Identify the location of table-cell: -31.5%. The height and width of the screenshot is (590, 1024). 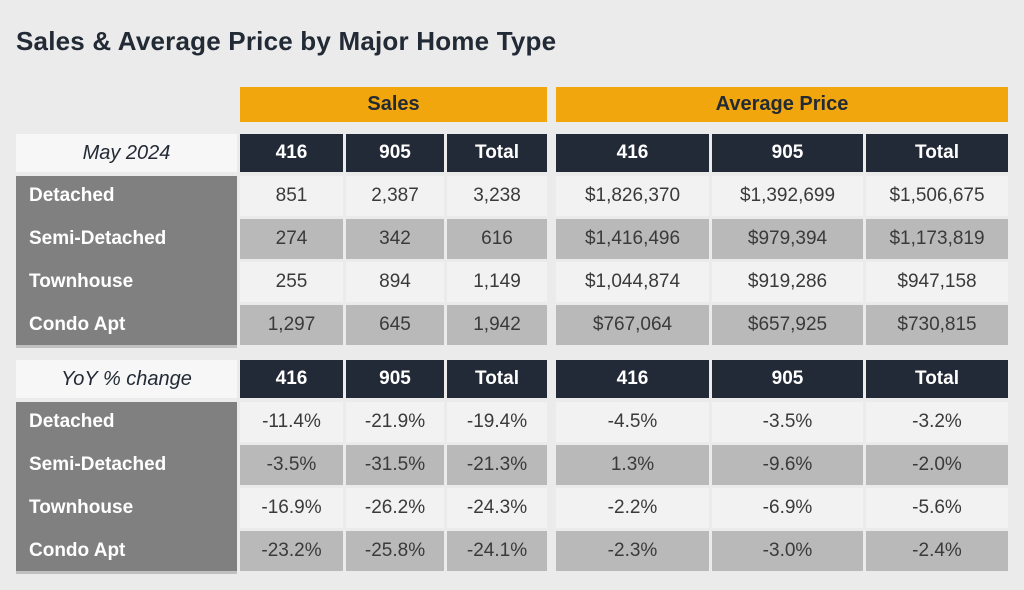
(395, 465).